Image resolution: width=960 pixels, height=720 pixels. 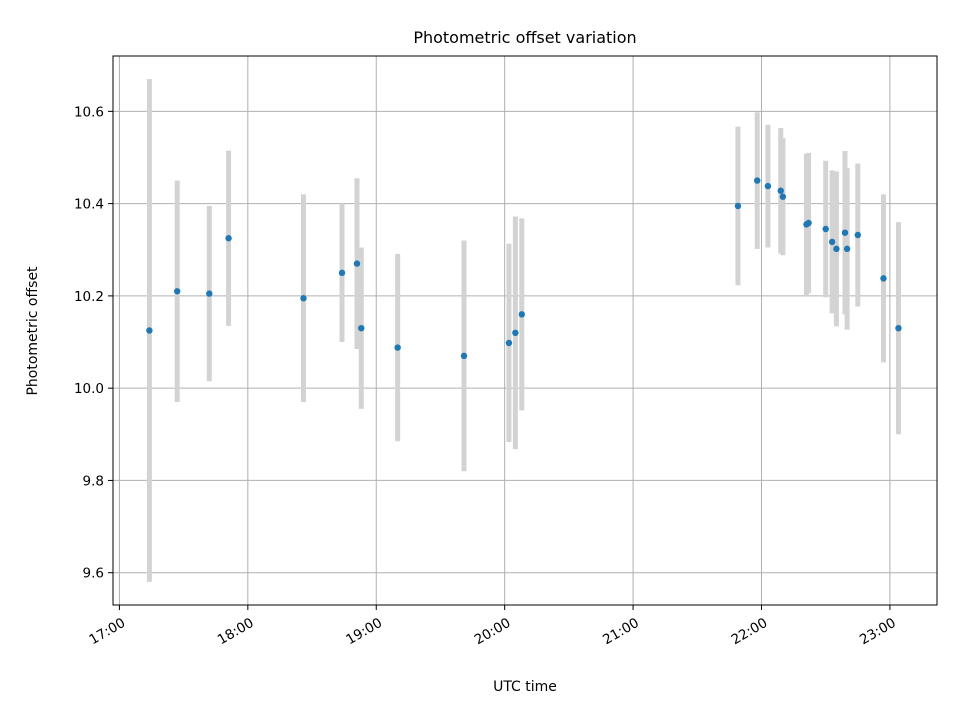 What do you see at coordinates (524, 37) in the screenshot?
I see `chart-title: Photometric offset variation` at bounding box center [524, 37].